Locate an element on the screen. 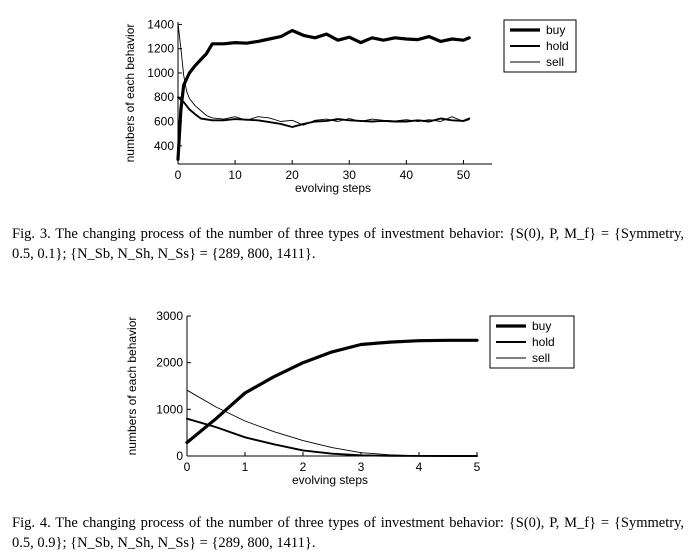  fig3-x-tick-label: 10 is located at coordinates (235, 175).